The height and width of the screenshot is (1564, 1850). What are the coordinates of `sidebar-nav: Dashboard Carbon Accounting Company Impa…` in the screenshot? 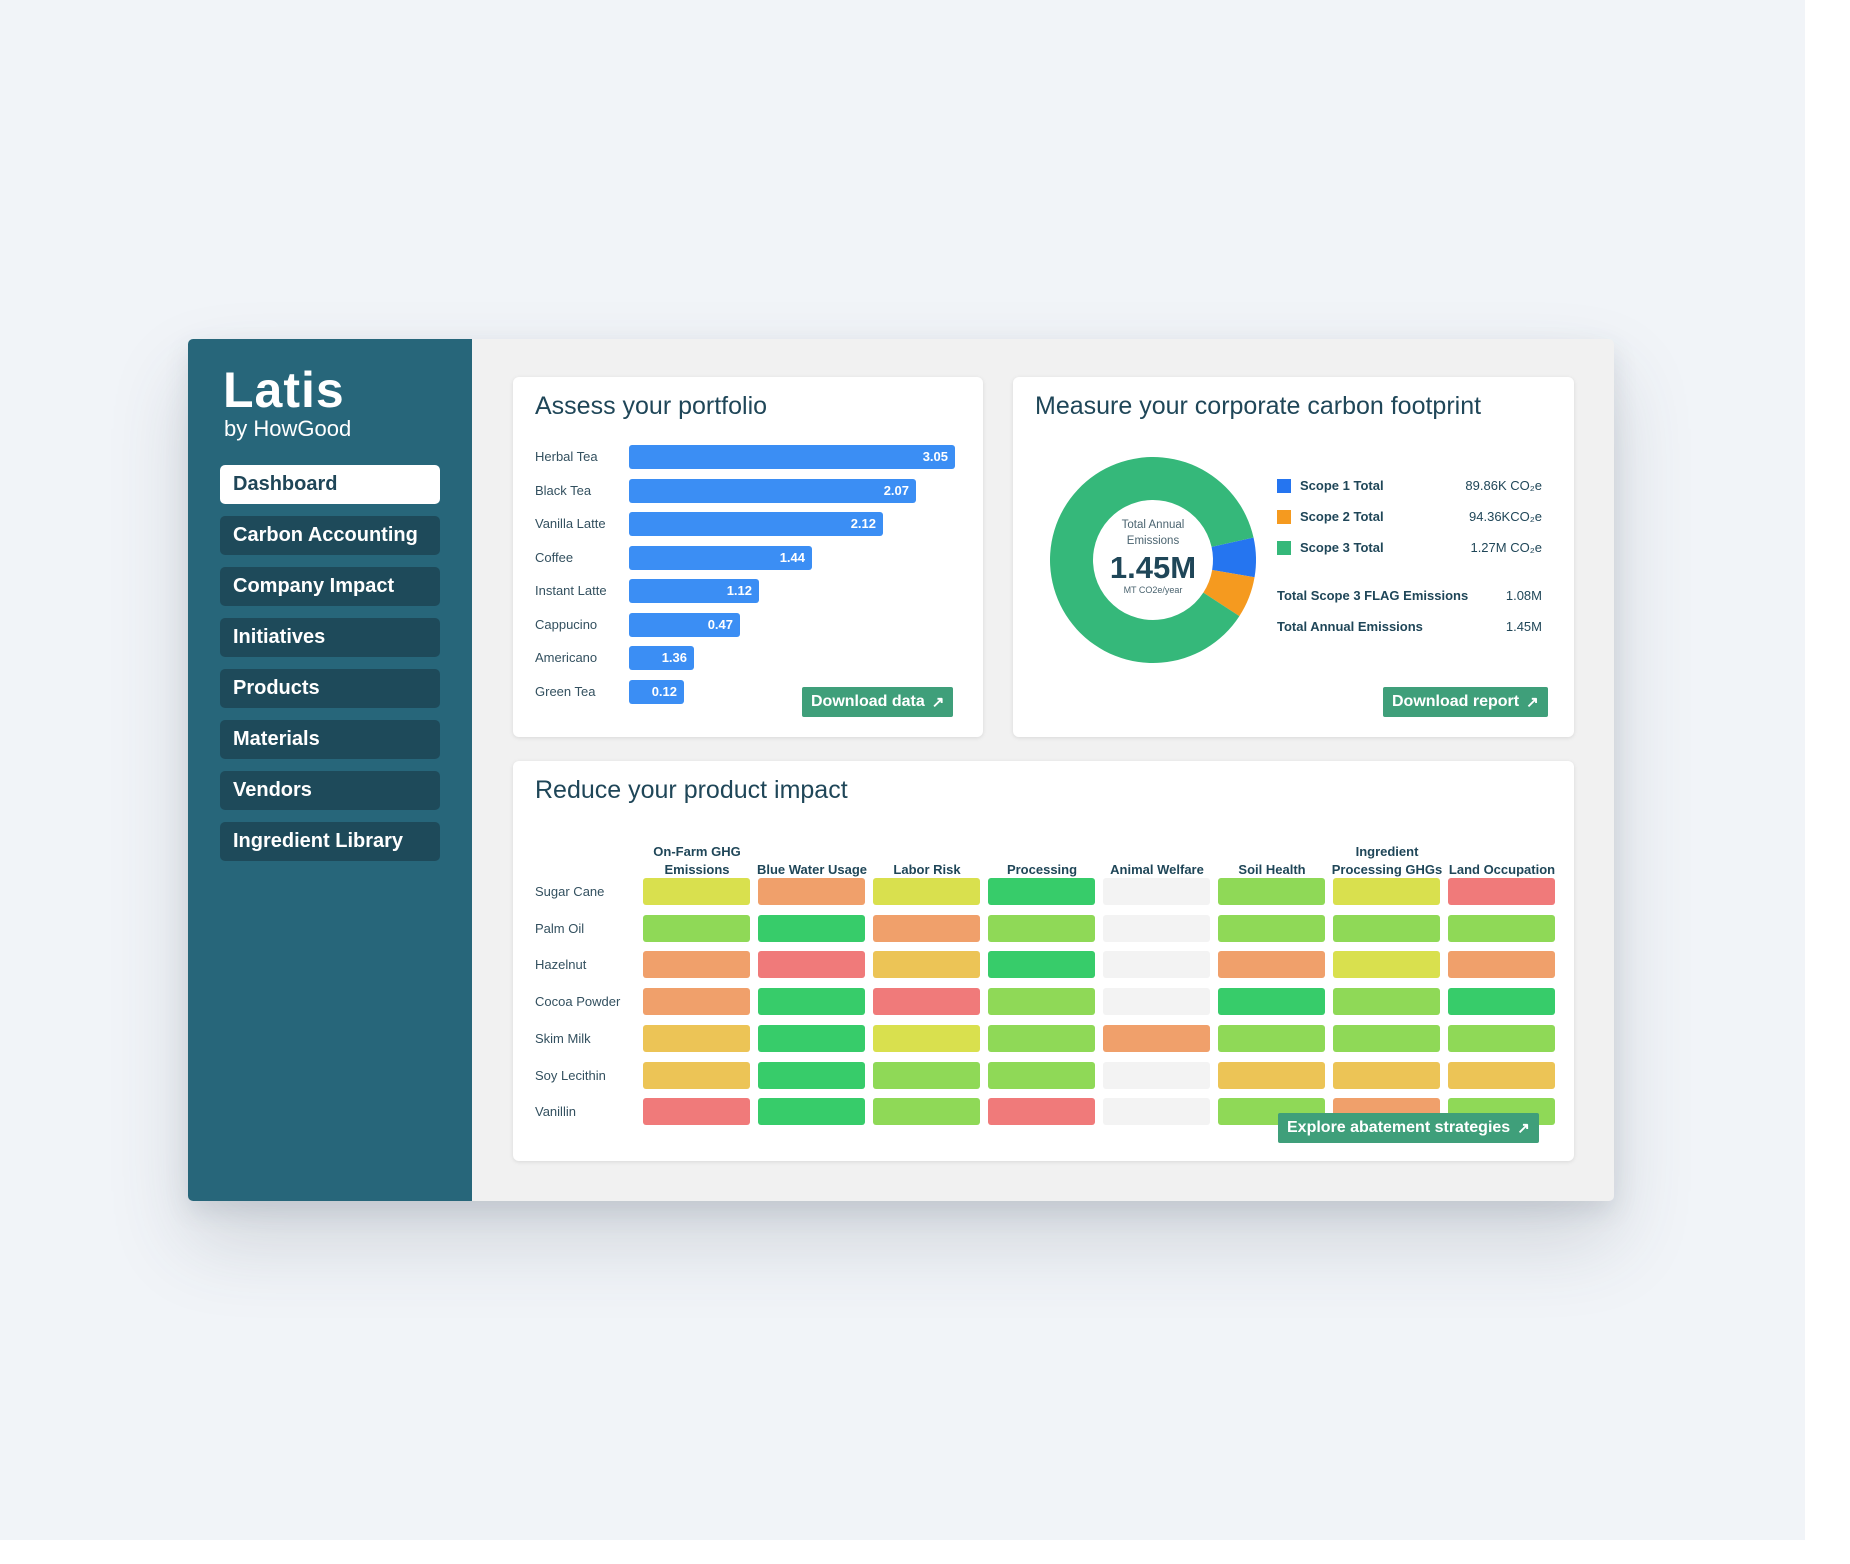 It's located at (330, 669).